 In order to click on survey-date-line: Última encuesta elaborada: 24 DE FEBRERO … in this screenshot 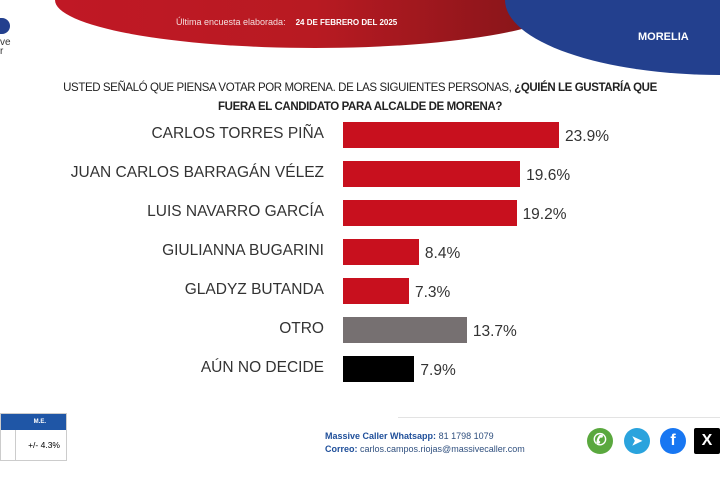, I will do `click(286, 22)`.